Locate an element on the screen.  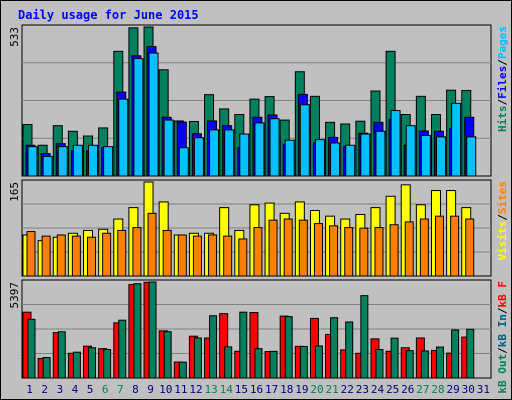
x-tick-label-day-21: 21 is located at coordinates (332, 389).